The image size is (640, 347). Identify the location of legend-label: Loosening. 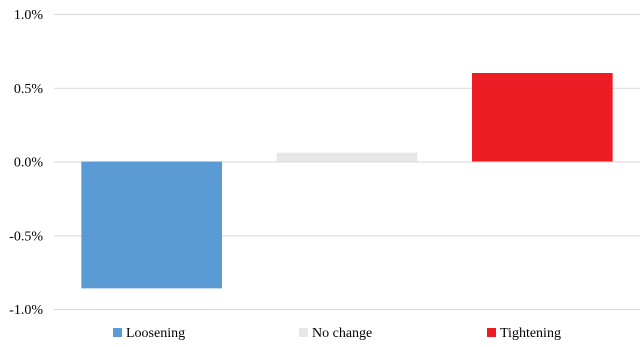
(155, 333).